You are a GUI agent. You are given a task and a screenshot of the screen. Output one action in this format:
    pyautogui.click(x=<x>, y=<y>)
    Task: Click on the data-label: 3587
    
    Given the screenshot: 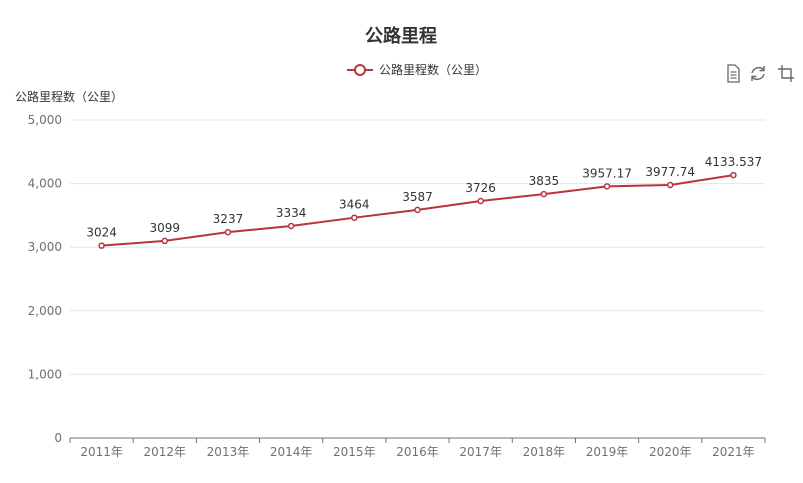 What is the action you would take?
    pyautogui.click(x=417, y=197)
    